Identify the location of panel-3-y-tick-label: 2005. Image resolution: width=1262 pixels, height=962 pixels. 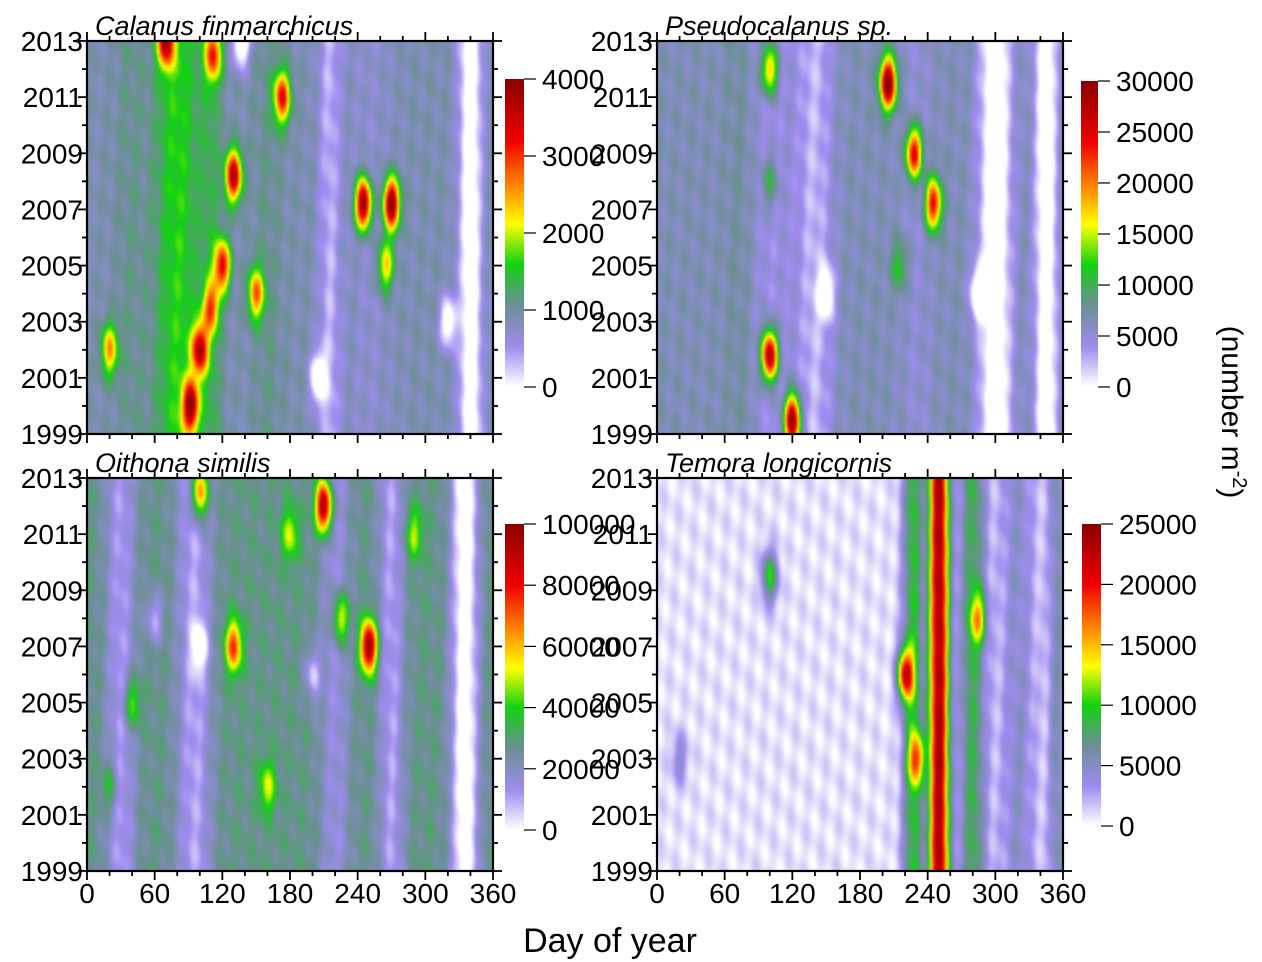
(52, 703).